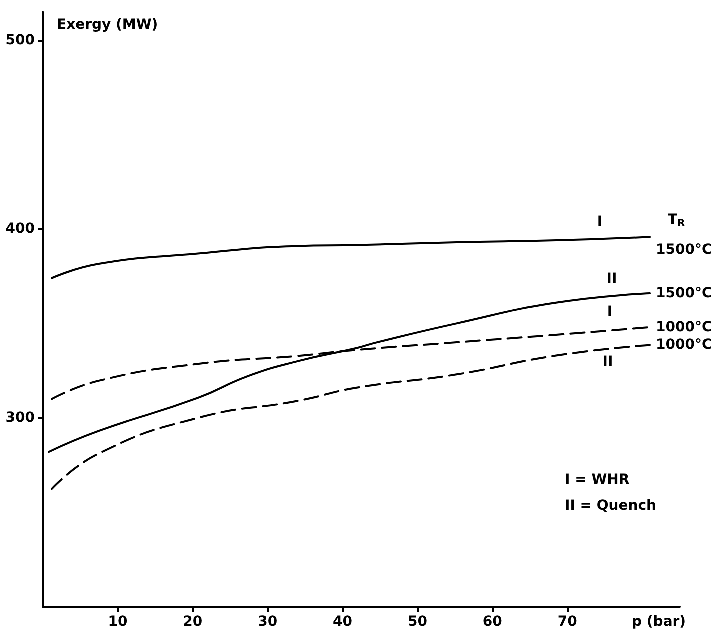 The image size is (722, 637). What do you see at coordinates (343, 622) in the screenshot?
I see `x-tick-label: 40` at bounding box center [343, 622].